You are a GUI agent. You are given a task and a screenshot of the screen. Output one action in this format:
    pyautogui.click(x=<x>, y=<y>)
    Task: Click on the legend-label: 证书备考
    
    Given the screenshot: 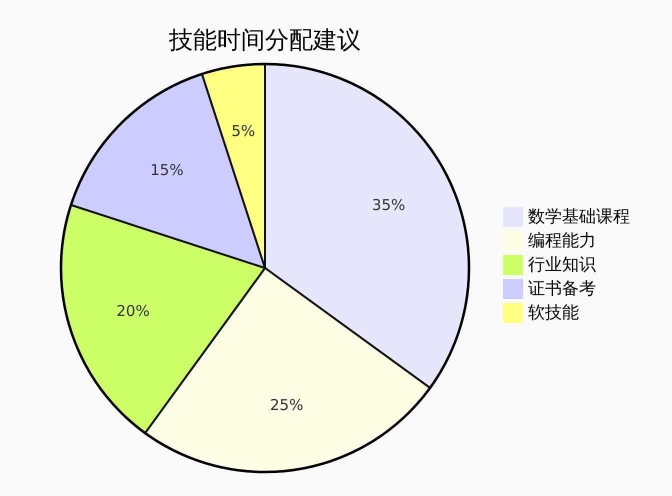 What is the action you would take?
    pyautogui.click(x=562, y=289)
    